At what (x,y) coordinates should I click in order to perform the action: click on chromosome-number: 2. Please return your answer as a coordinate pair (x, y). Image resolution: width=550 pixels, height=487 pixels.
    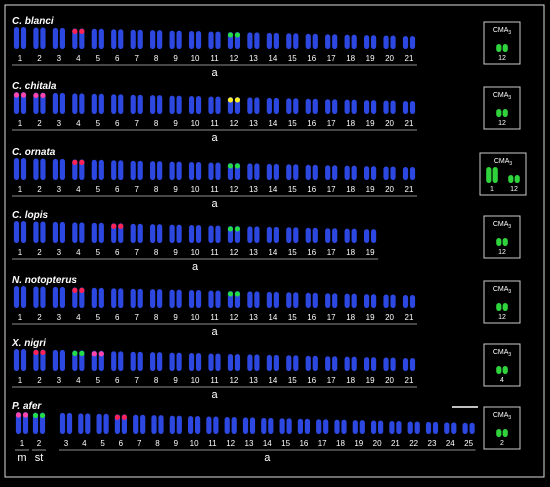
    Looking at the image, I should click on (39, 317).